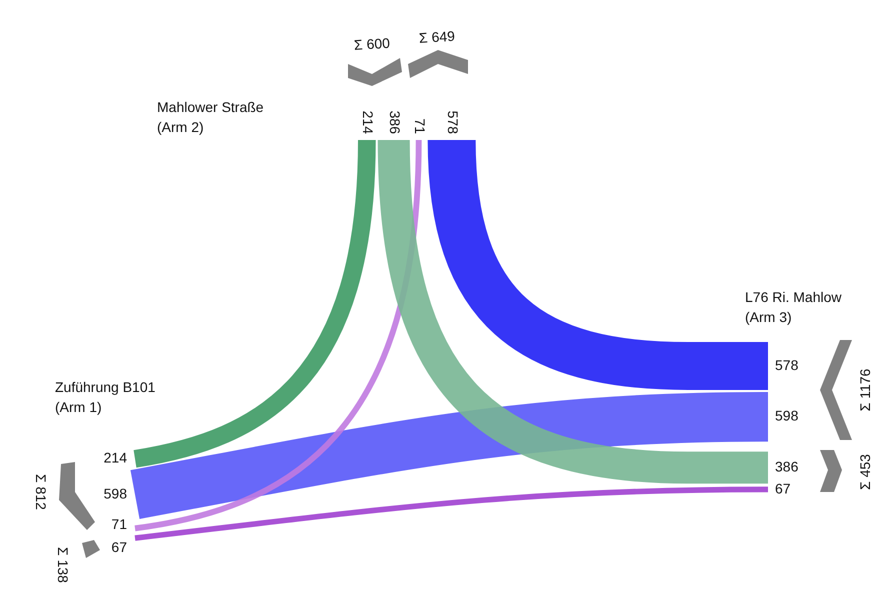  Describe the element at coordinates (864, 472) in the screenshot. I see `text: Σ 453` at that location.